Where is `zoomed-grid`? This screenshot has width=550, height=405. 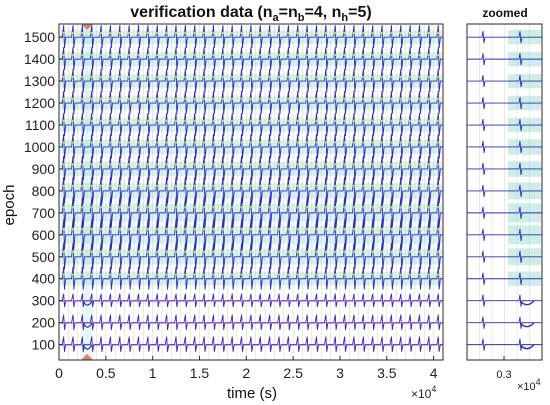 zoomed-grid is located at coordinates (504, 192).